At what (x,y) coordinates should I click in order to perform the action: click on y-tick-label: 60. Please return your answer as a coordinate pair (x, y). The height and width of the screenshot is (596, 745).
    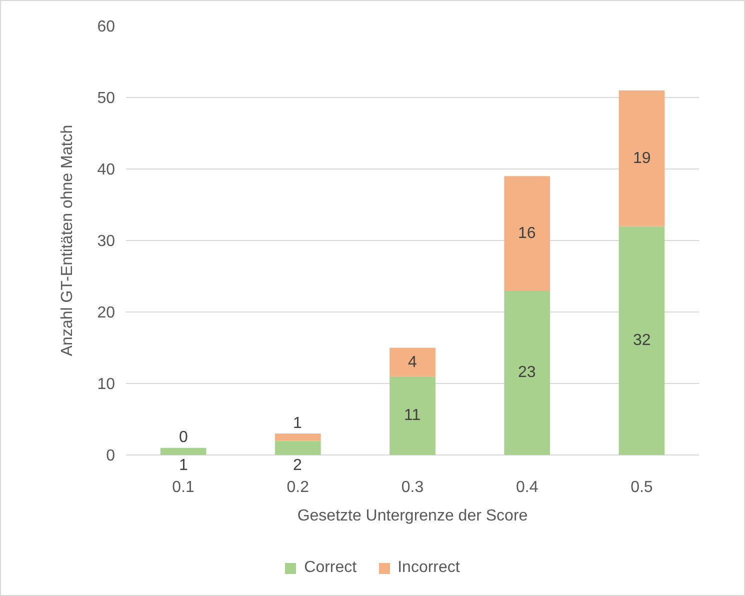
    Looking at the image, I should click on (106, 27).